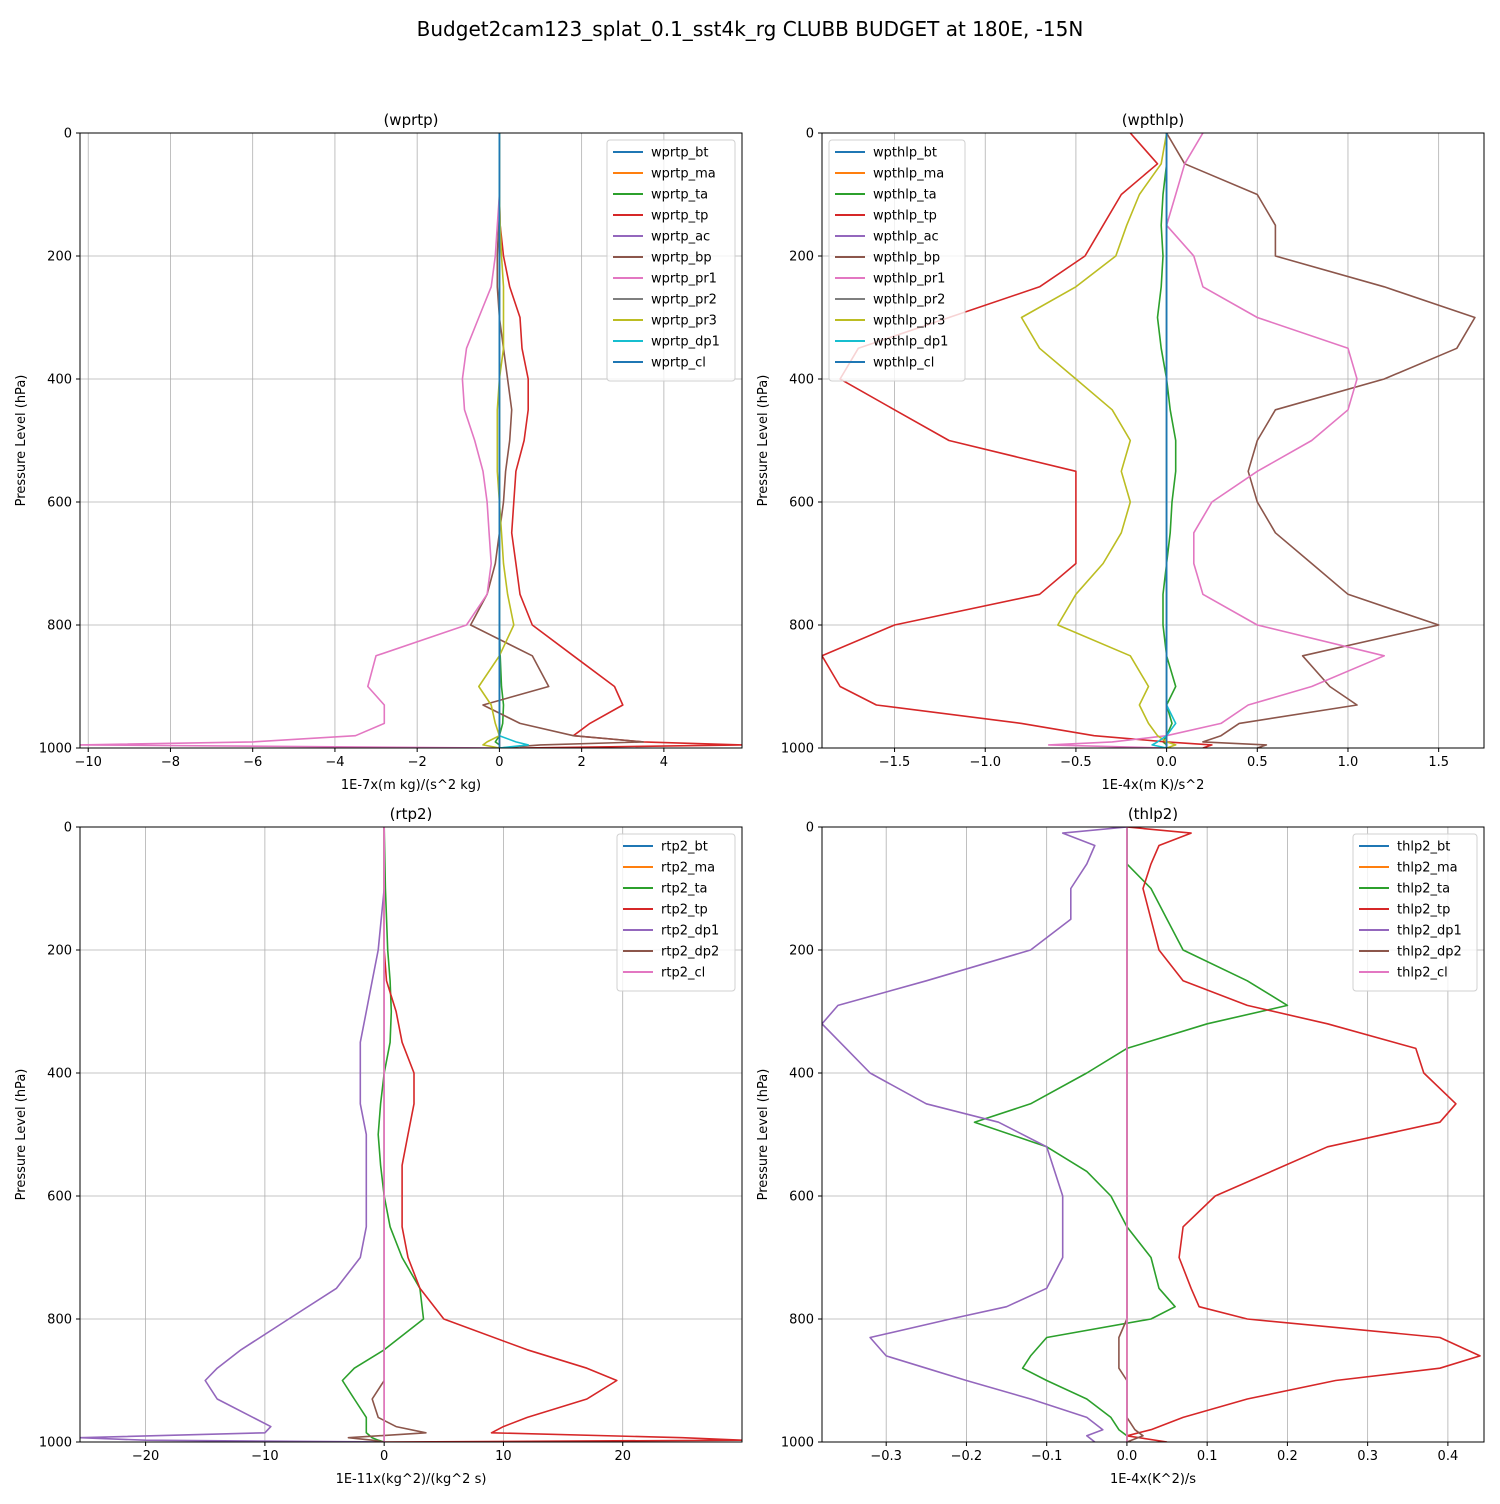 Image resolution: width=1500 pixels, height=1504 pixels. I want to click on series-line-wpthlp_pr1, so click(1216, 440).